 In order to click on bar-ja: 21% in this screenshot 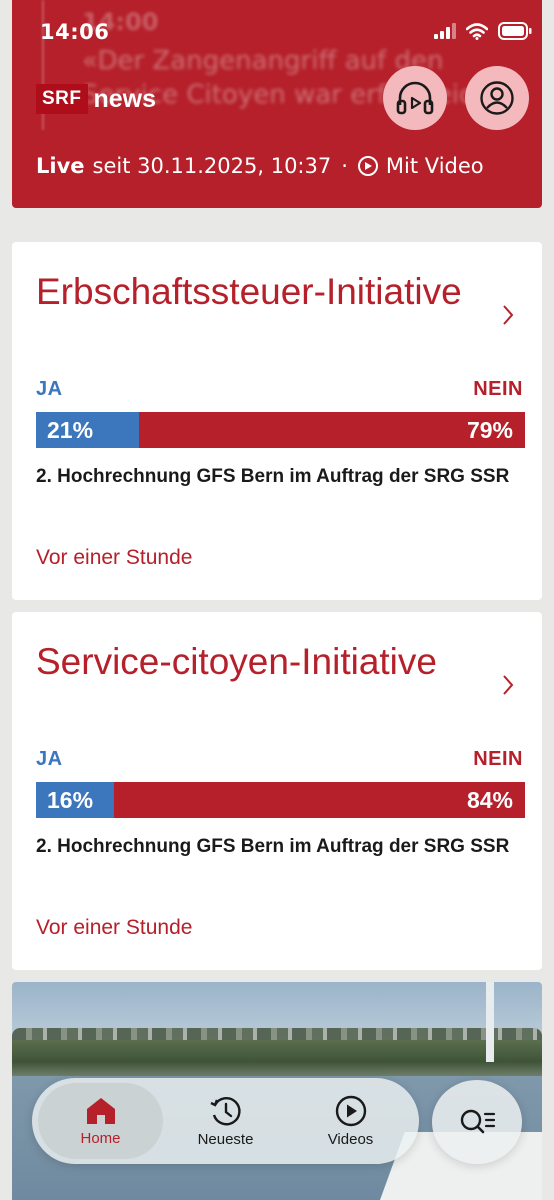, I will do `click(87, 430)`.